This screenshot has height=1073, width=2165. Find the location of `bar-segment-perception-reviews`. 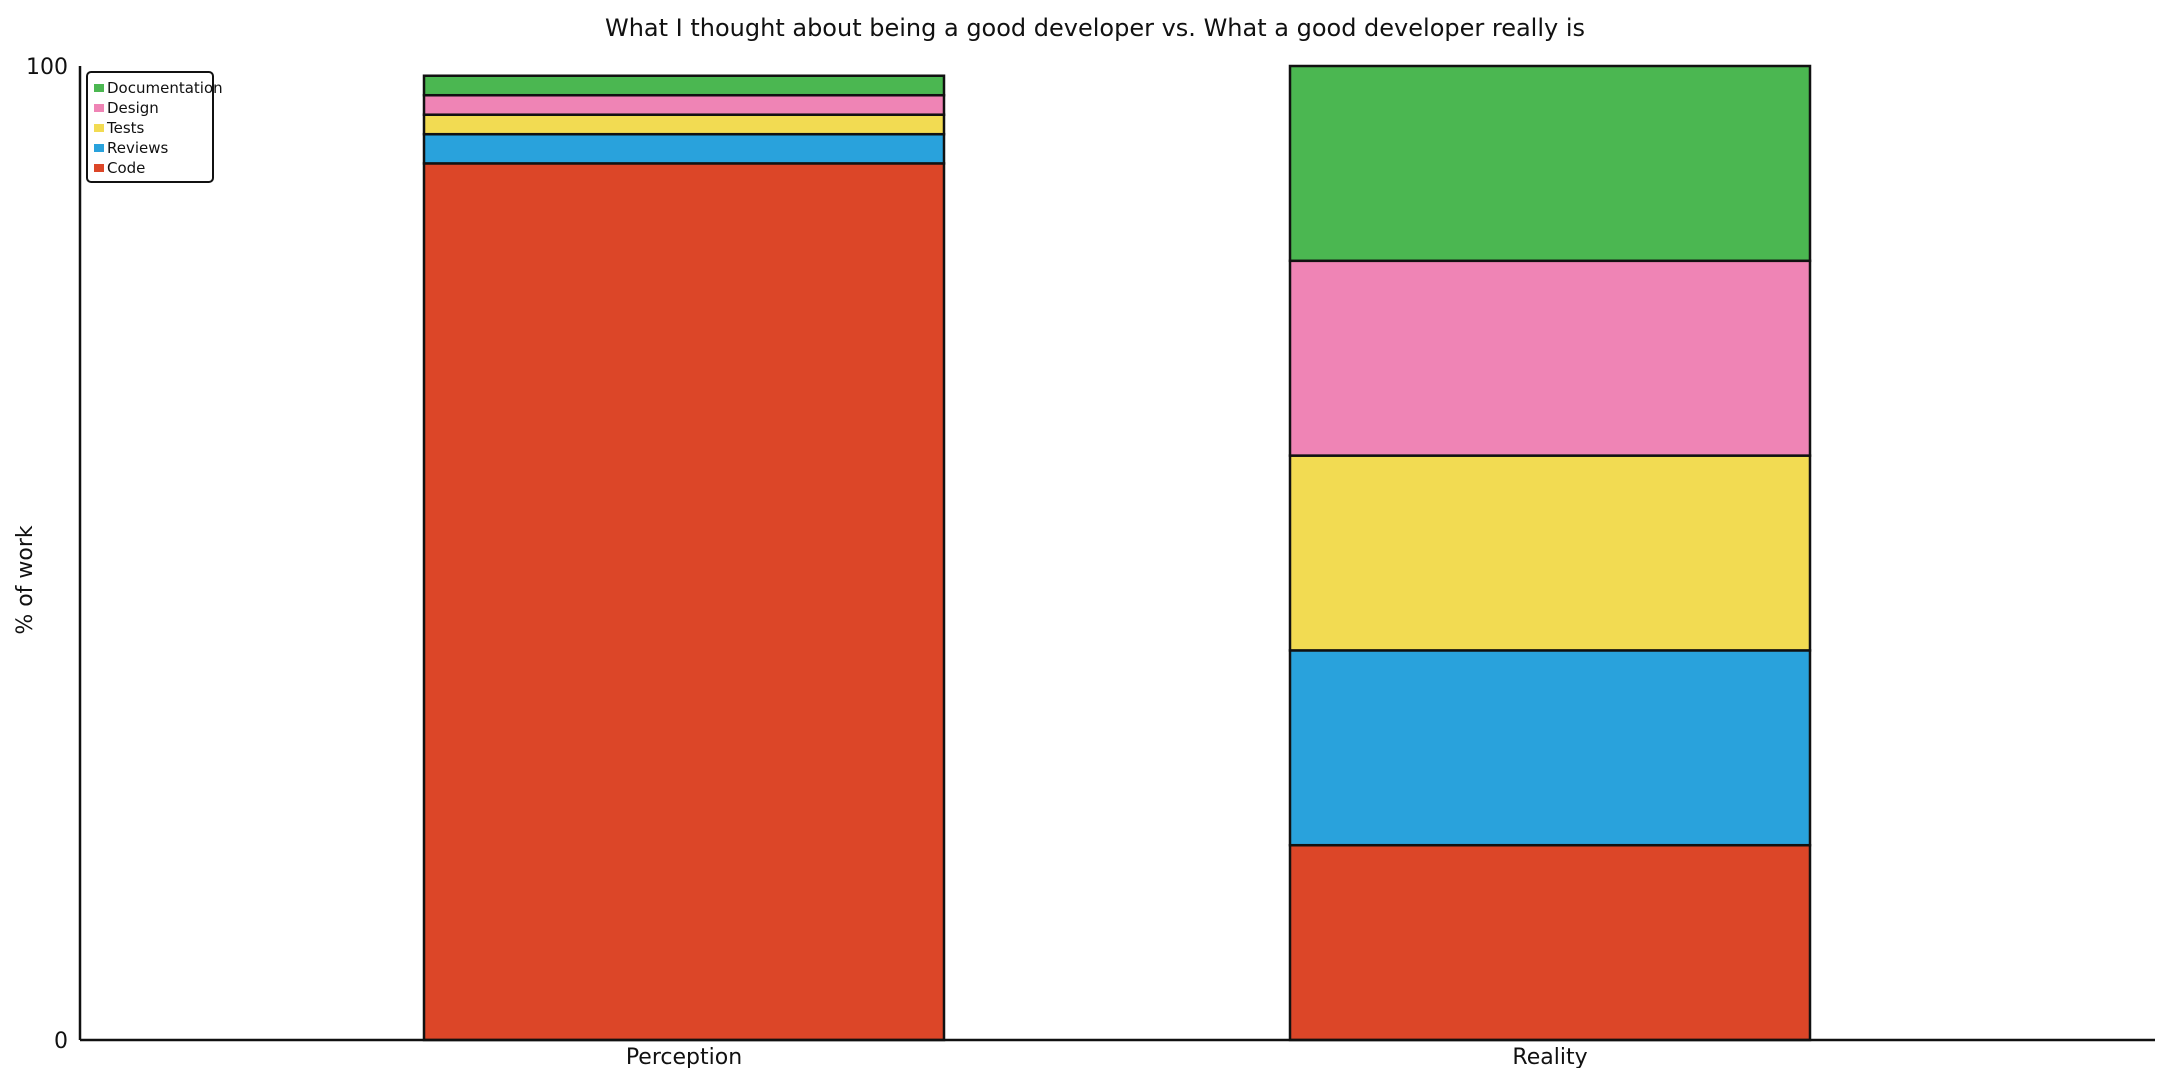

bar-segment-perception-reviews is located at coordinates (684, 148).